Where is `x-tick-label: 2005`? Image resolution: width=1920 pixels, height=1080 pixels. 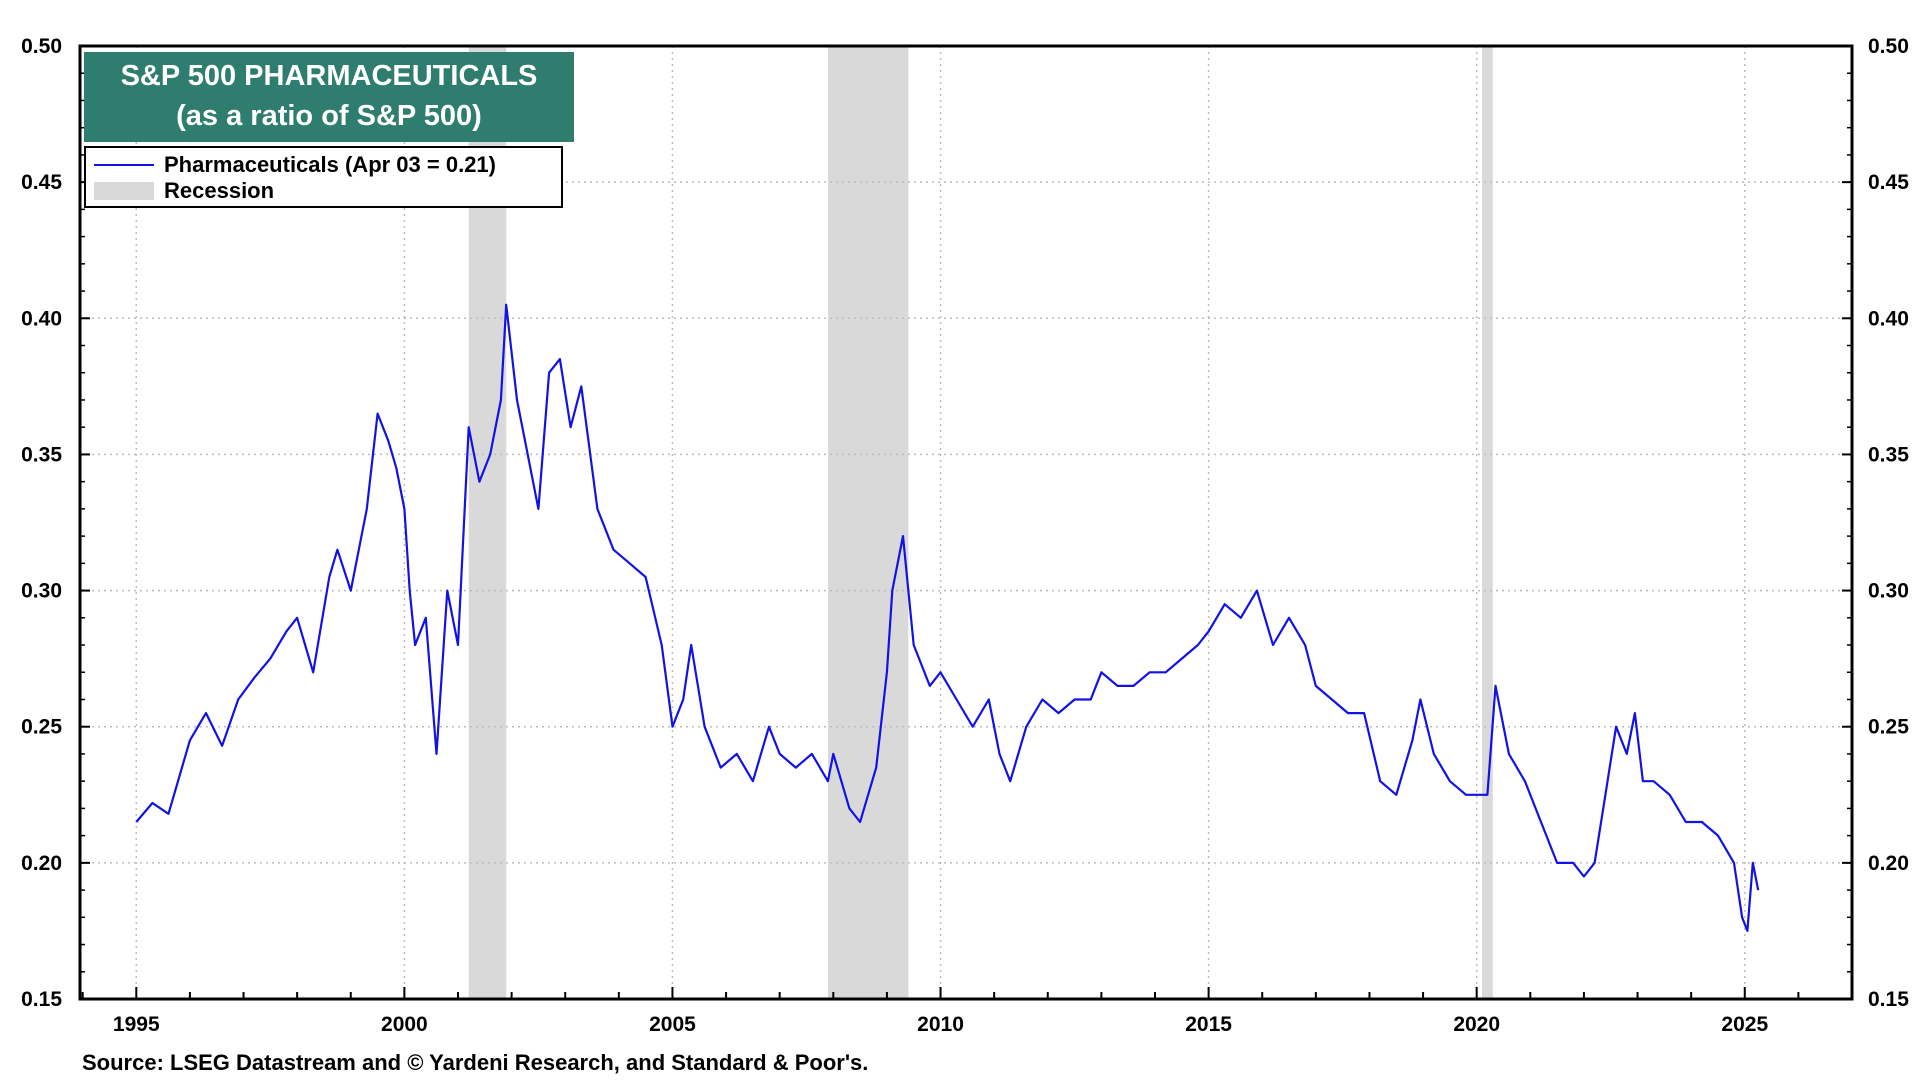 x-tick-label: 2005 is located at coordinates (672, 1024).